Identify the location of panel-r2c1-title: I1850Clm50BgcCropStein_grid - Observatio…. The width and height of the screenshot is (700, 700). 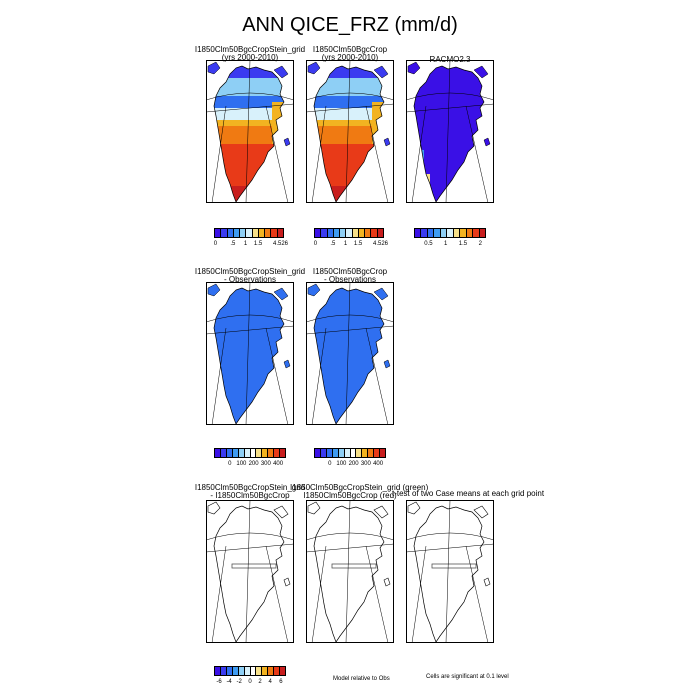
(250, 276).